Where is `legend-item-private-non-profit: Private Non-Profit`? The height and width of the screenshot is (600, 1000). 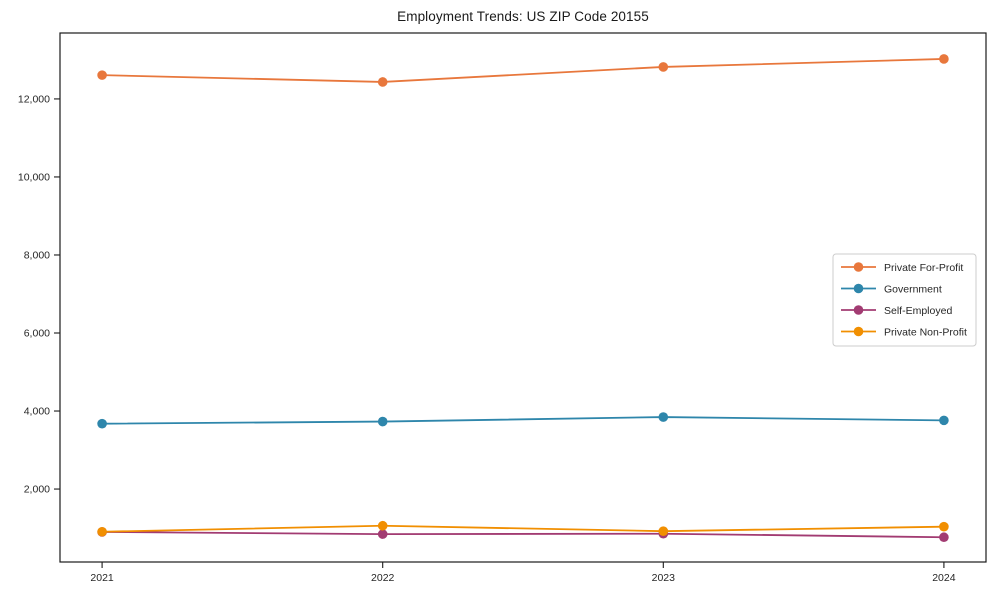
legend-item-private-non-profit: Private Non-Profit is located at coordinates (904, 332).